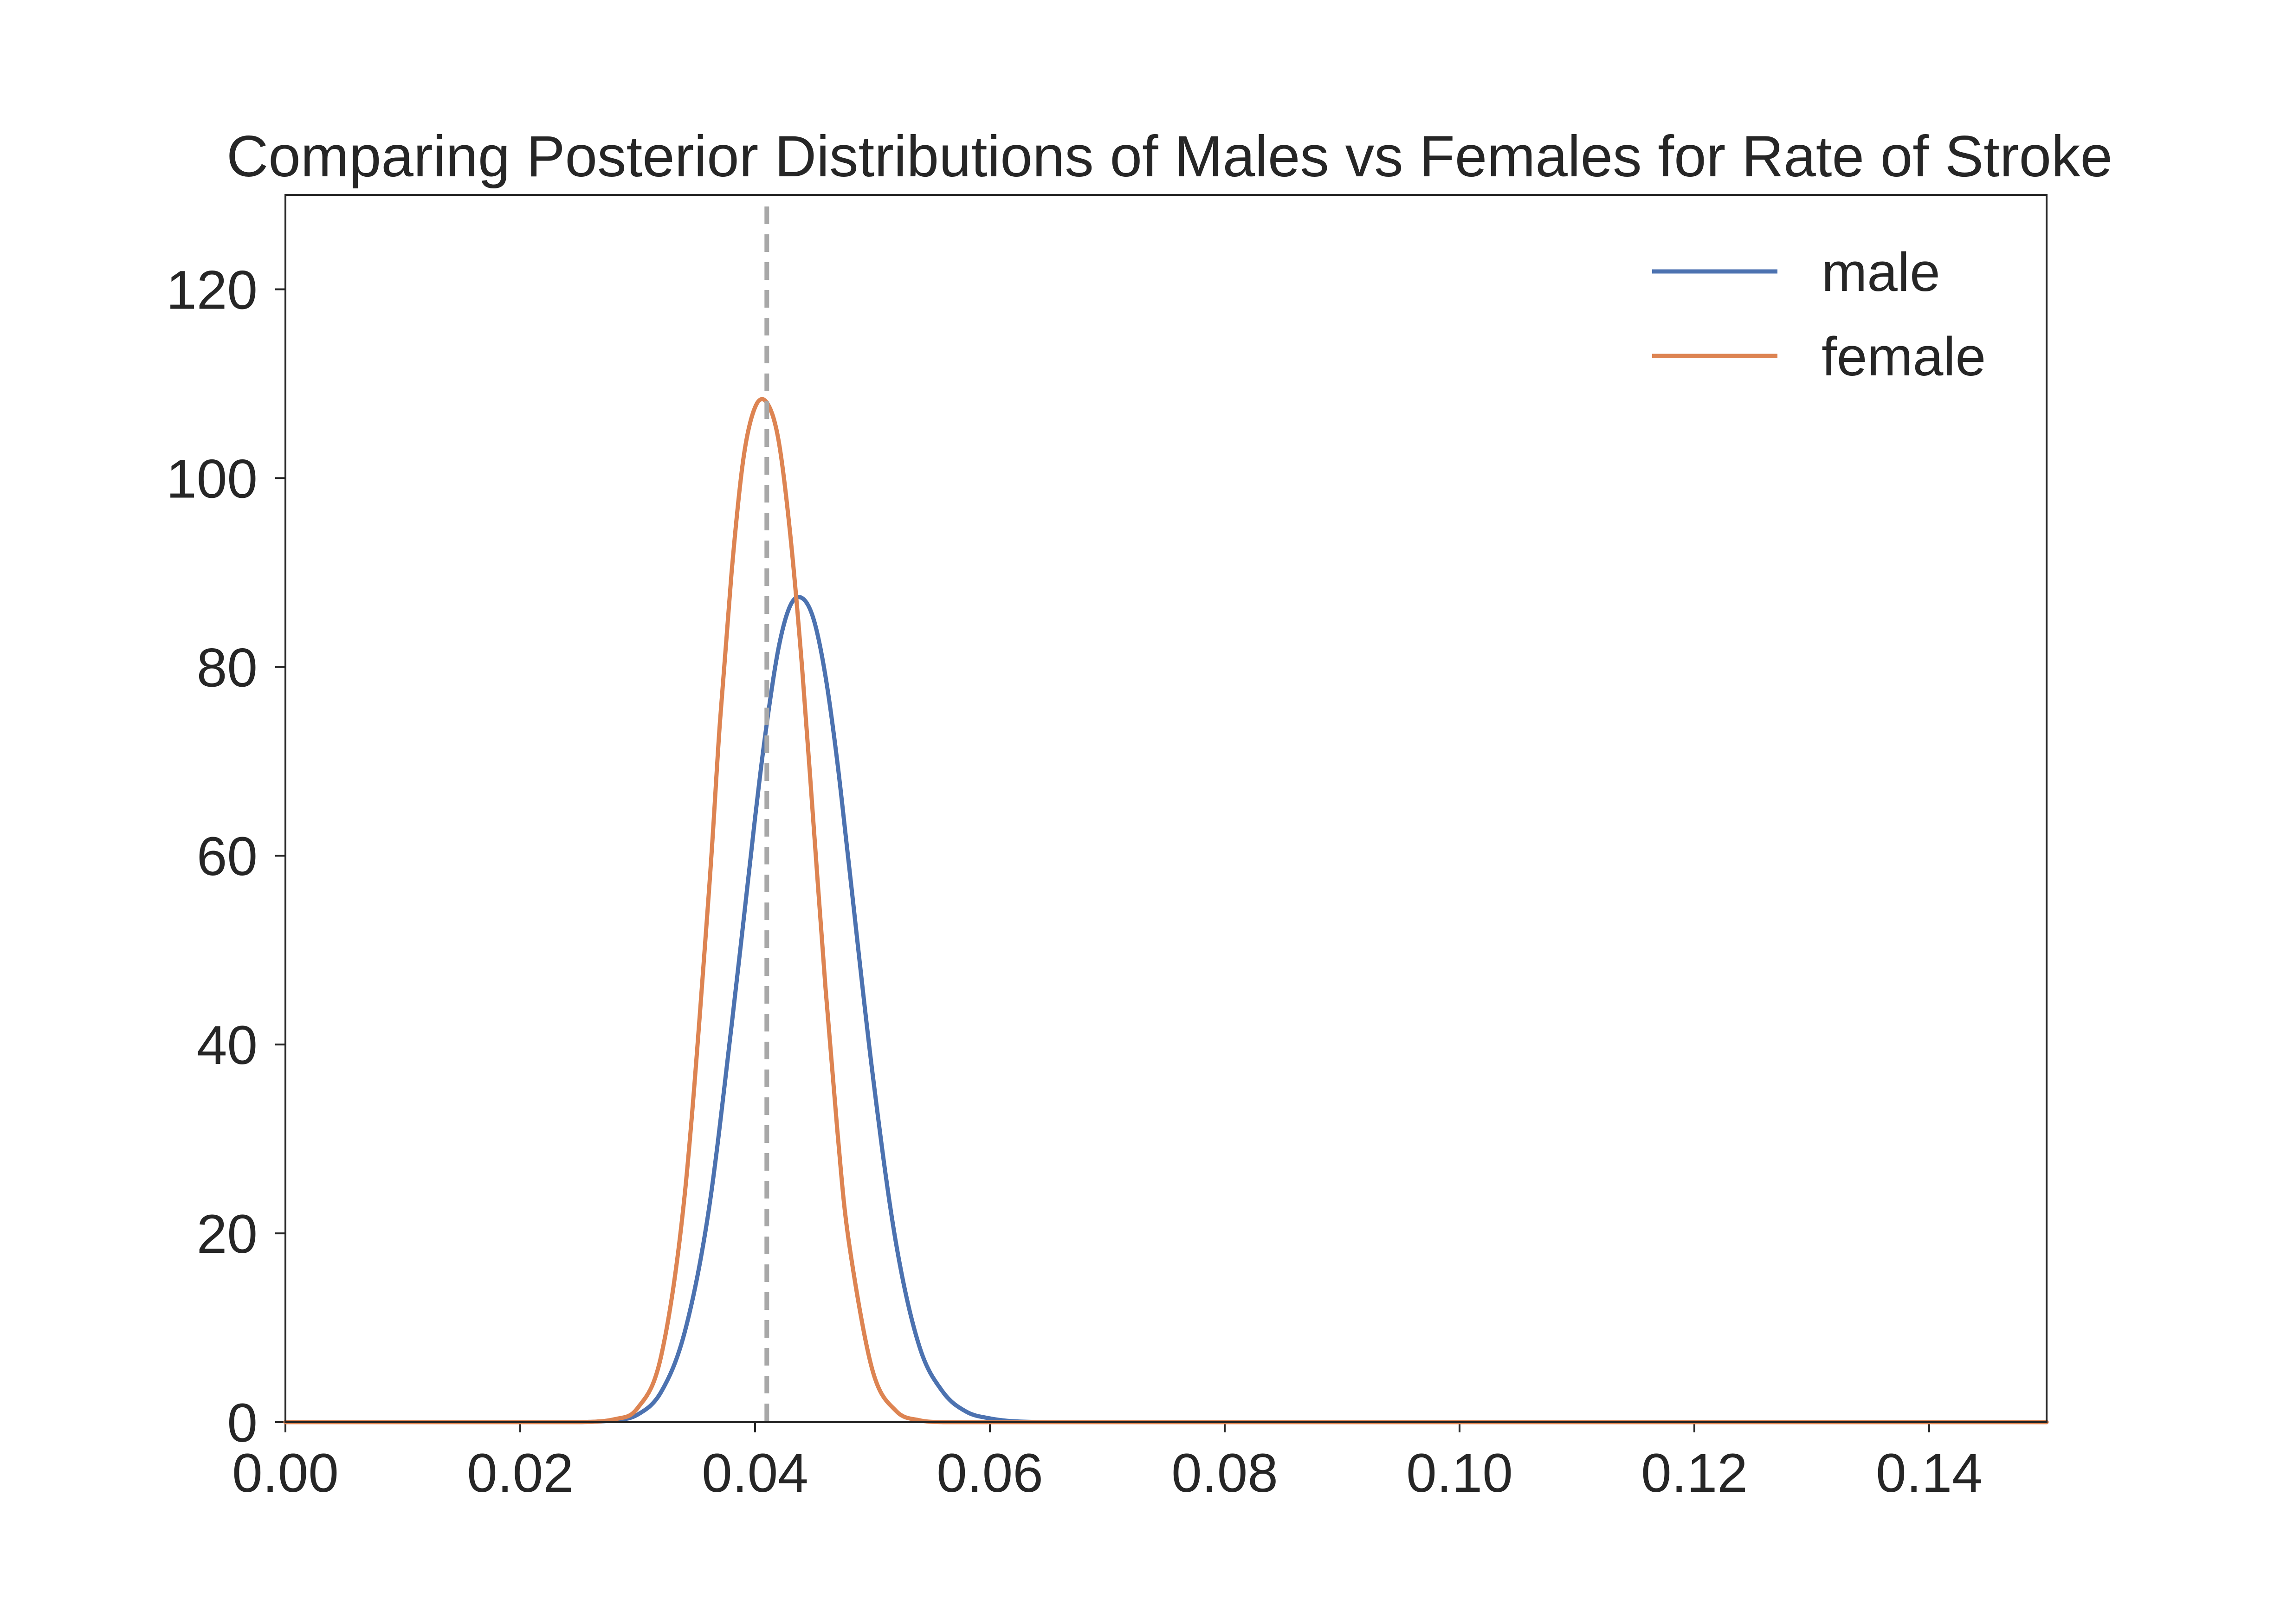  Describe the element at coordinates (1881, 272) in the screenshot. I see `legend-label-male: male` at that location.